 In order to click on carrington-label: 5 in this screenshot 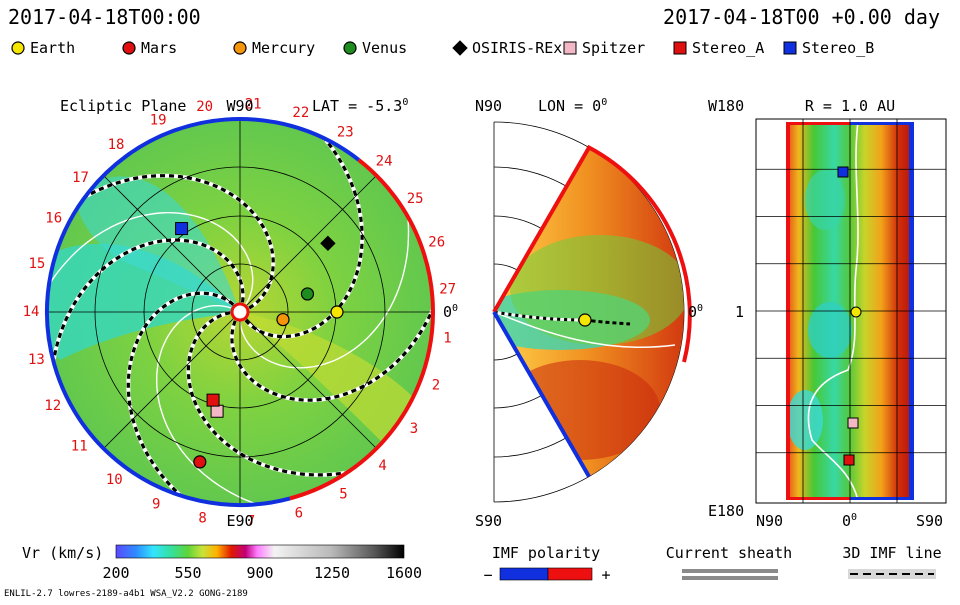, I will do `click(343, 495)`.